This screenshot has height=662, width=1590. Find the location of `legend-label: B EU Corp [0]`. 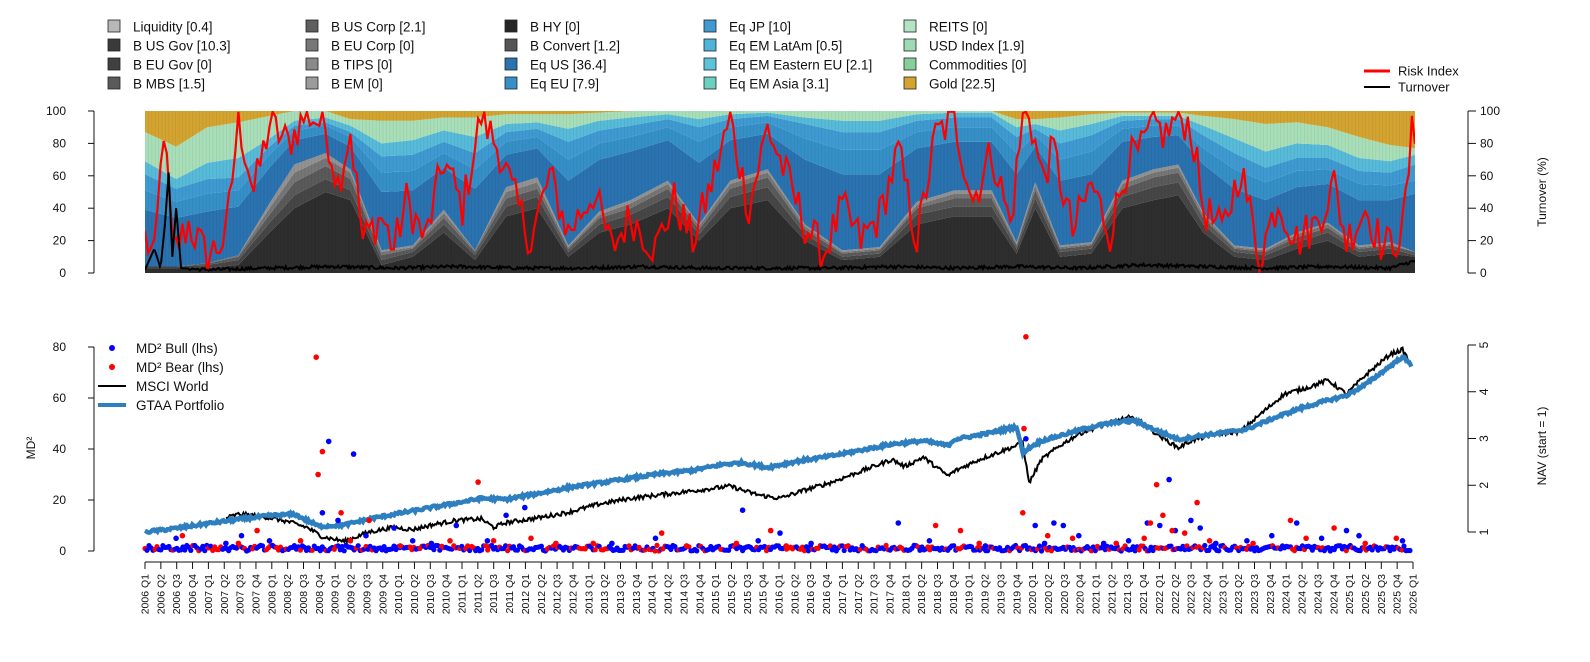

legend-label: B EU Corp [0] is located at coordinates (372, 46).